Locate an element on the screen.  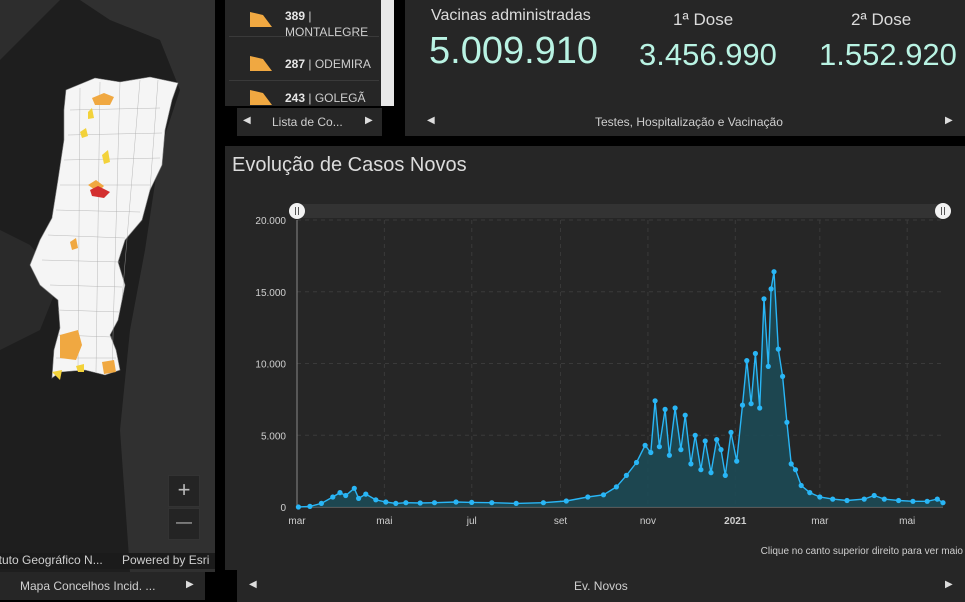
list-item-name: MONTALEGRE is located at coordinates (327, 32).